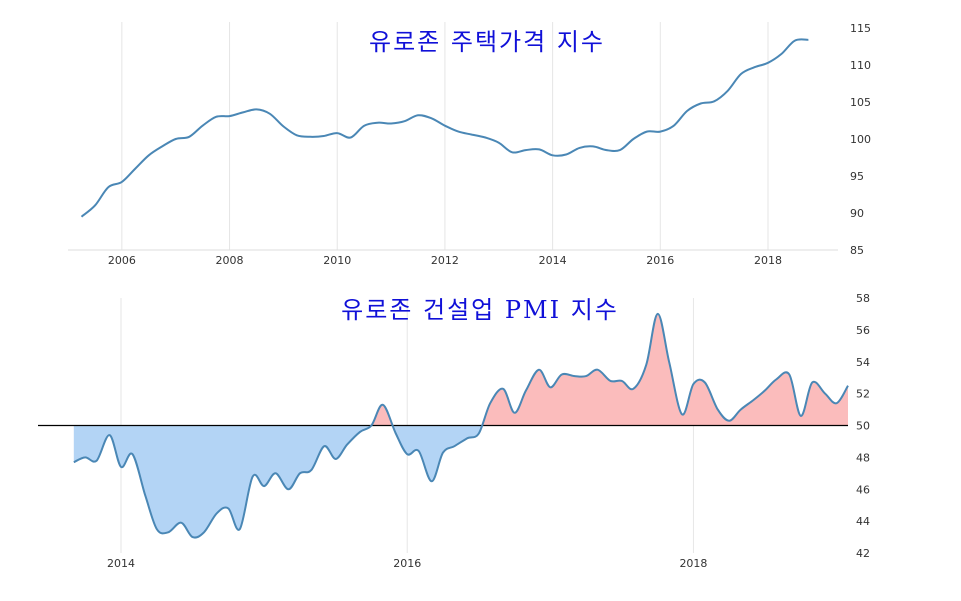 The width and height of the screenshot is (961, 601). Describe the element at coordinates (553, 260) in the screenshot. I see `house-price-x-tick-label: 2014` at that location.